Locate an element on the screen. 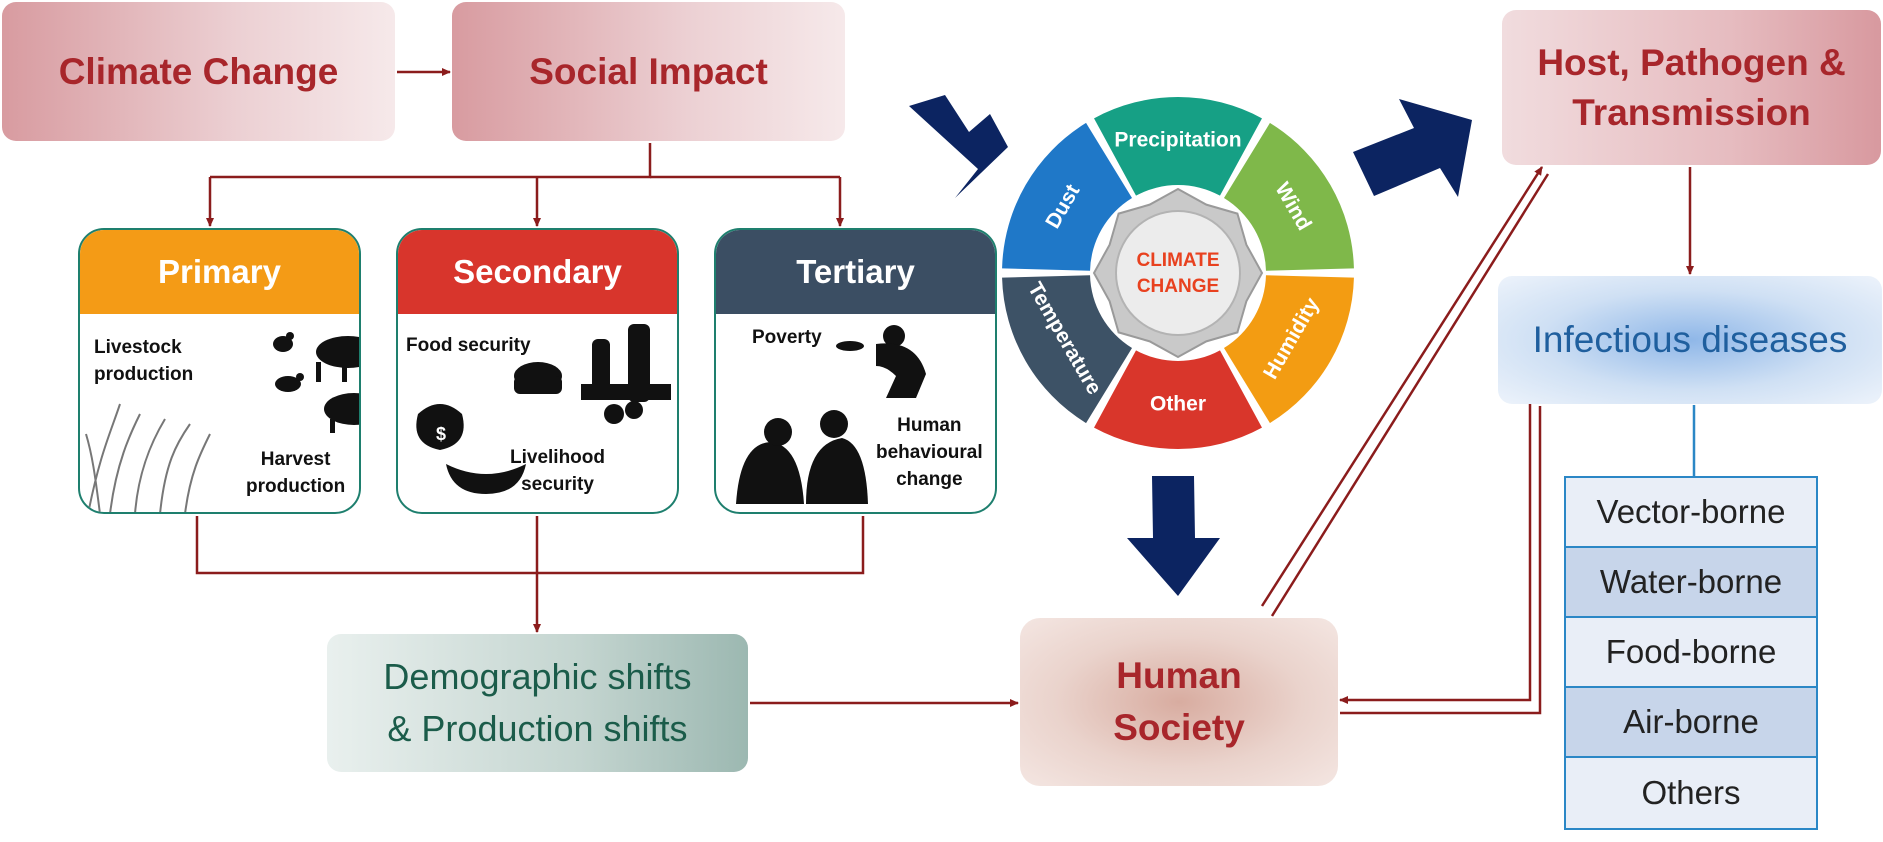 The image size is (1883, 842). merge-line is located at coordinates (530, 545).